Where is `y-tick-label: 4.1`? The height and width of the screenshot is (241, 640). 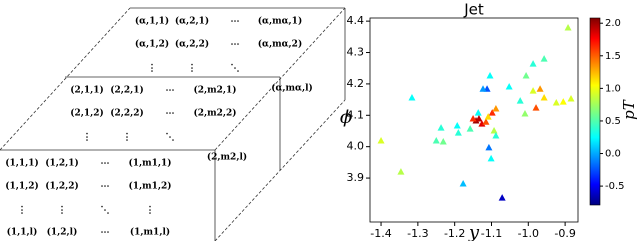
y-tick-label: 4.1 is located at coordinates (356, 114).